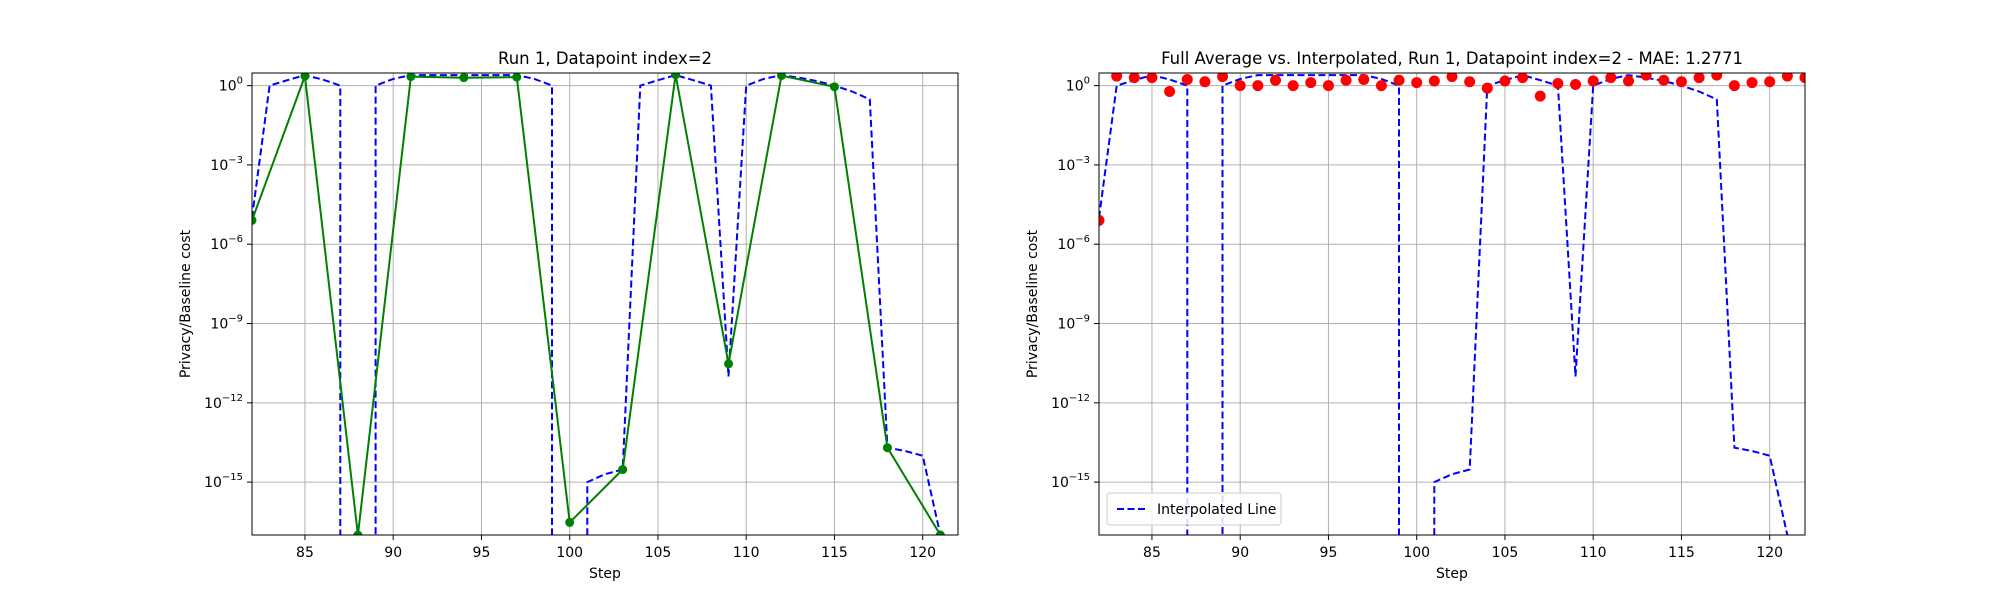 This screenshot has height=600, width=2000. I want to click on y-tick-exponent: −9, so click(235, 319).